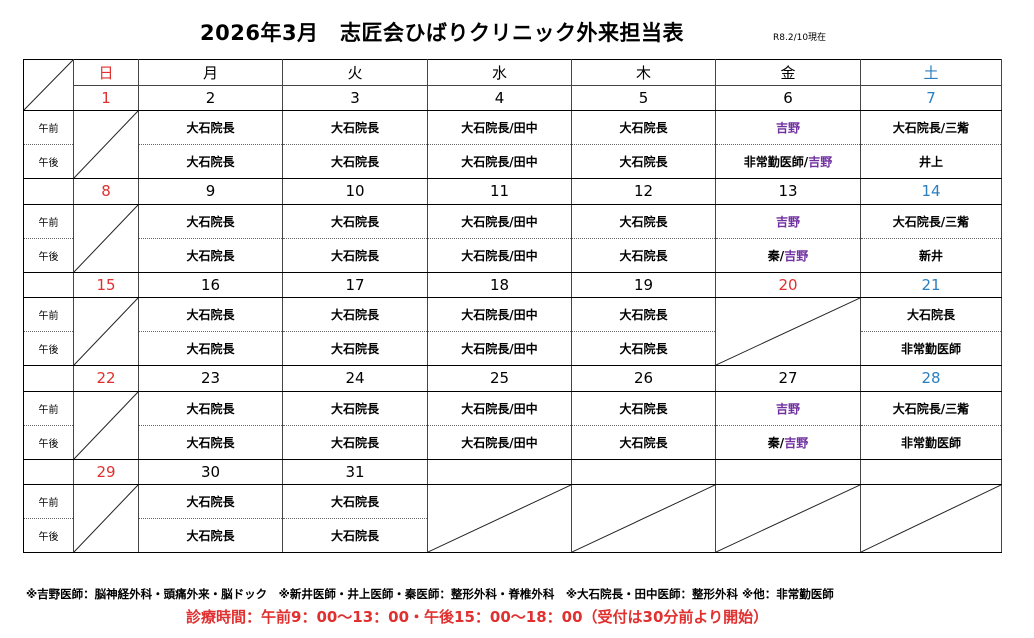 Image resolution: width=1034 pixels, height=638 pixels. Describe the element at coordinates (499, 191) in the screenshot. I see `day-number: 11` at that location.